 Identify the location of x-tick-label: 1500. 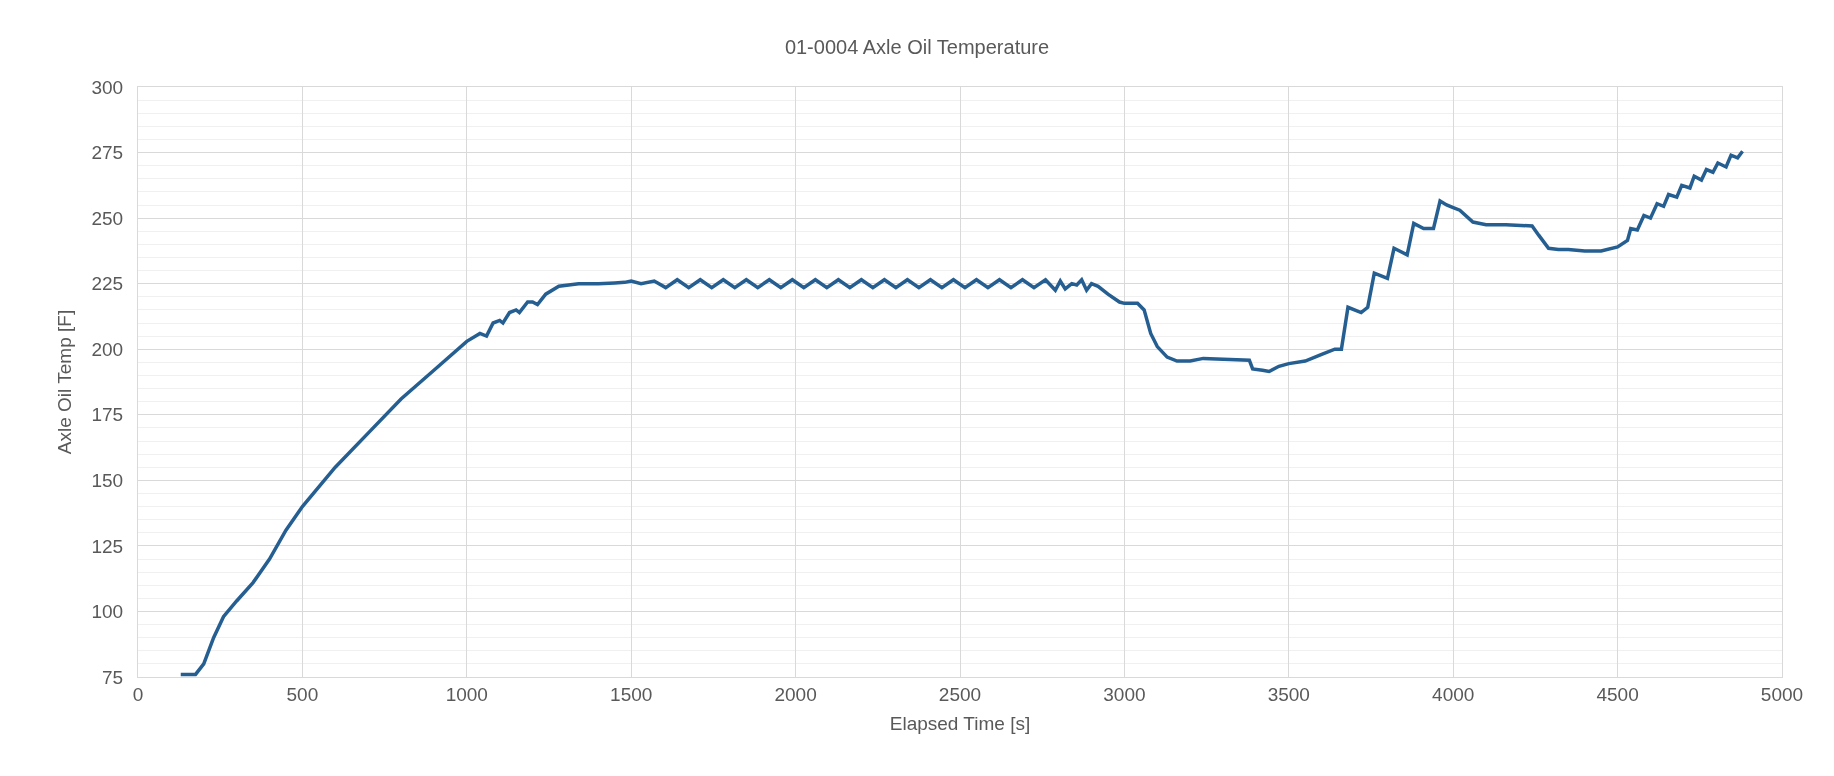
(631, 694).